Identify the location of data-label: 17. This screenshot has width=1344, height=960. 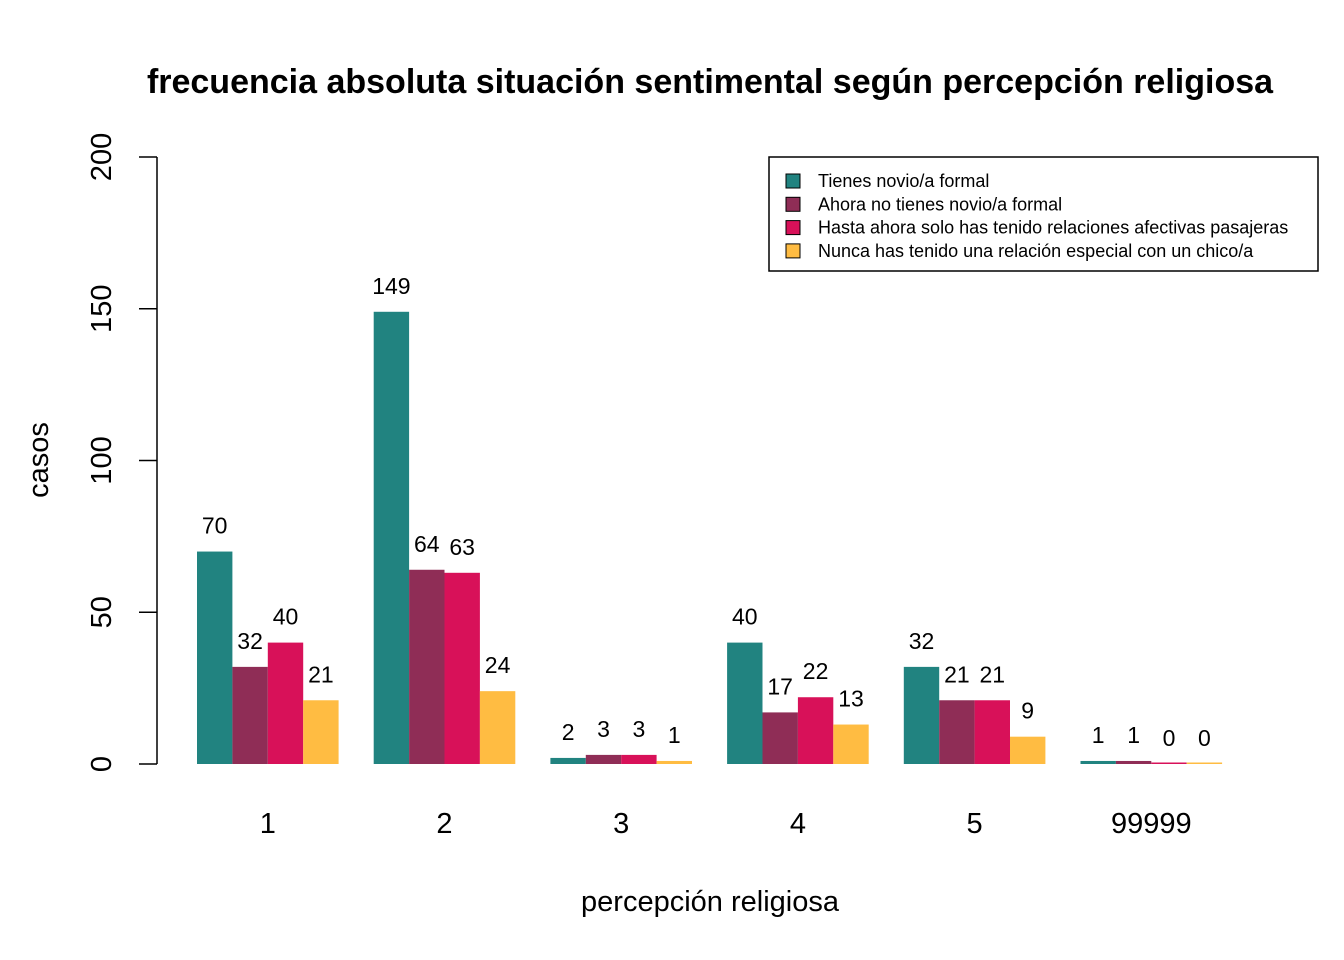
(780, 686).